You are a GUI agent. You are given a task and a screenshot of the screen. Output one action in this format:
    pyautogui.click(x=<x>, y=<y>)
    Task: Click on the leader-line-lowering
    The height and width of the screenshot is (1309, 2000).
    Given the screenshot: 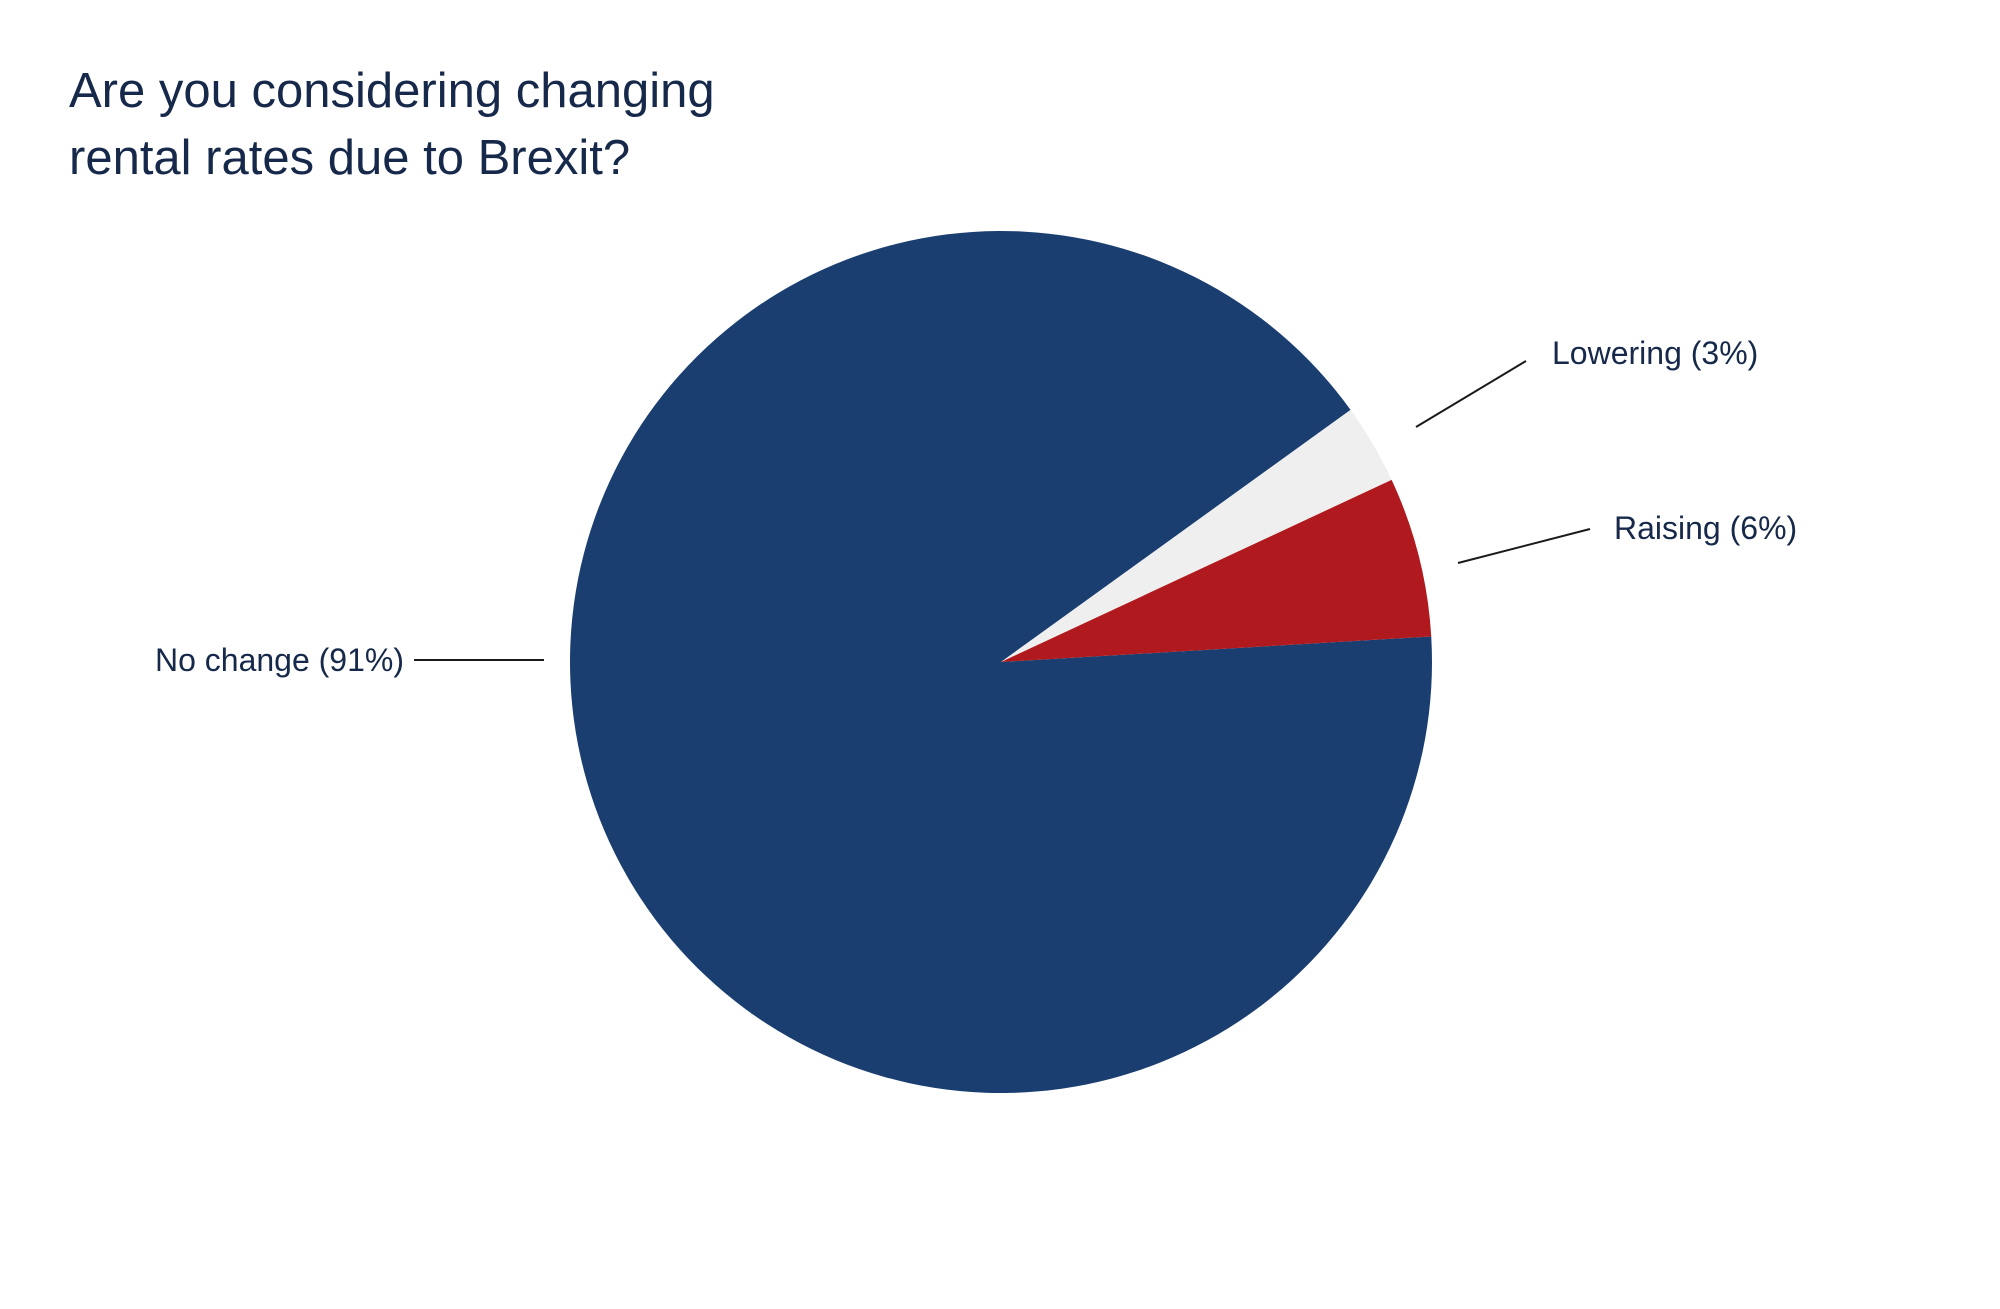 What is the action you would take?
    pyautogui.click(x=1471, y=394)
    